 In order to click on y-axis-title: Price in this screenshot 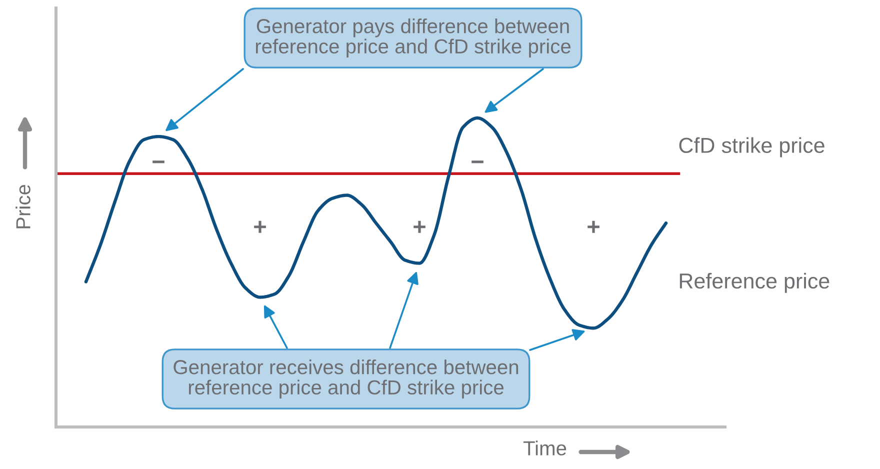, I will do `click(23, 206)`.